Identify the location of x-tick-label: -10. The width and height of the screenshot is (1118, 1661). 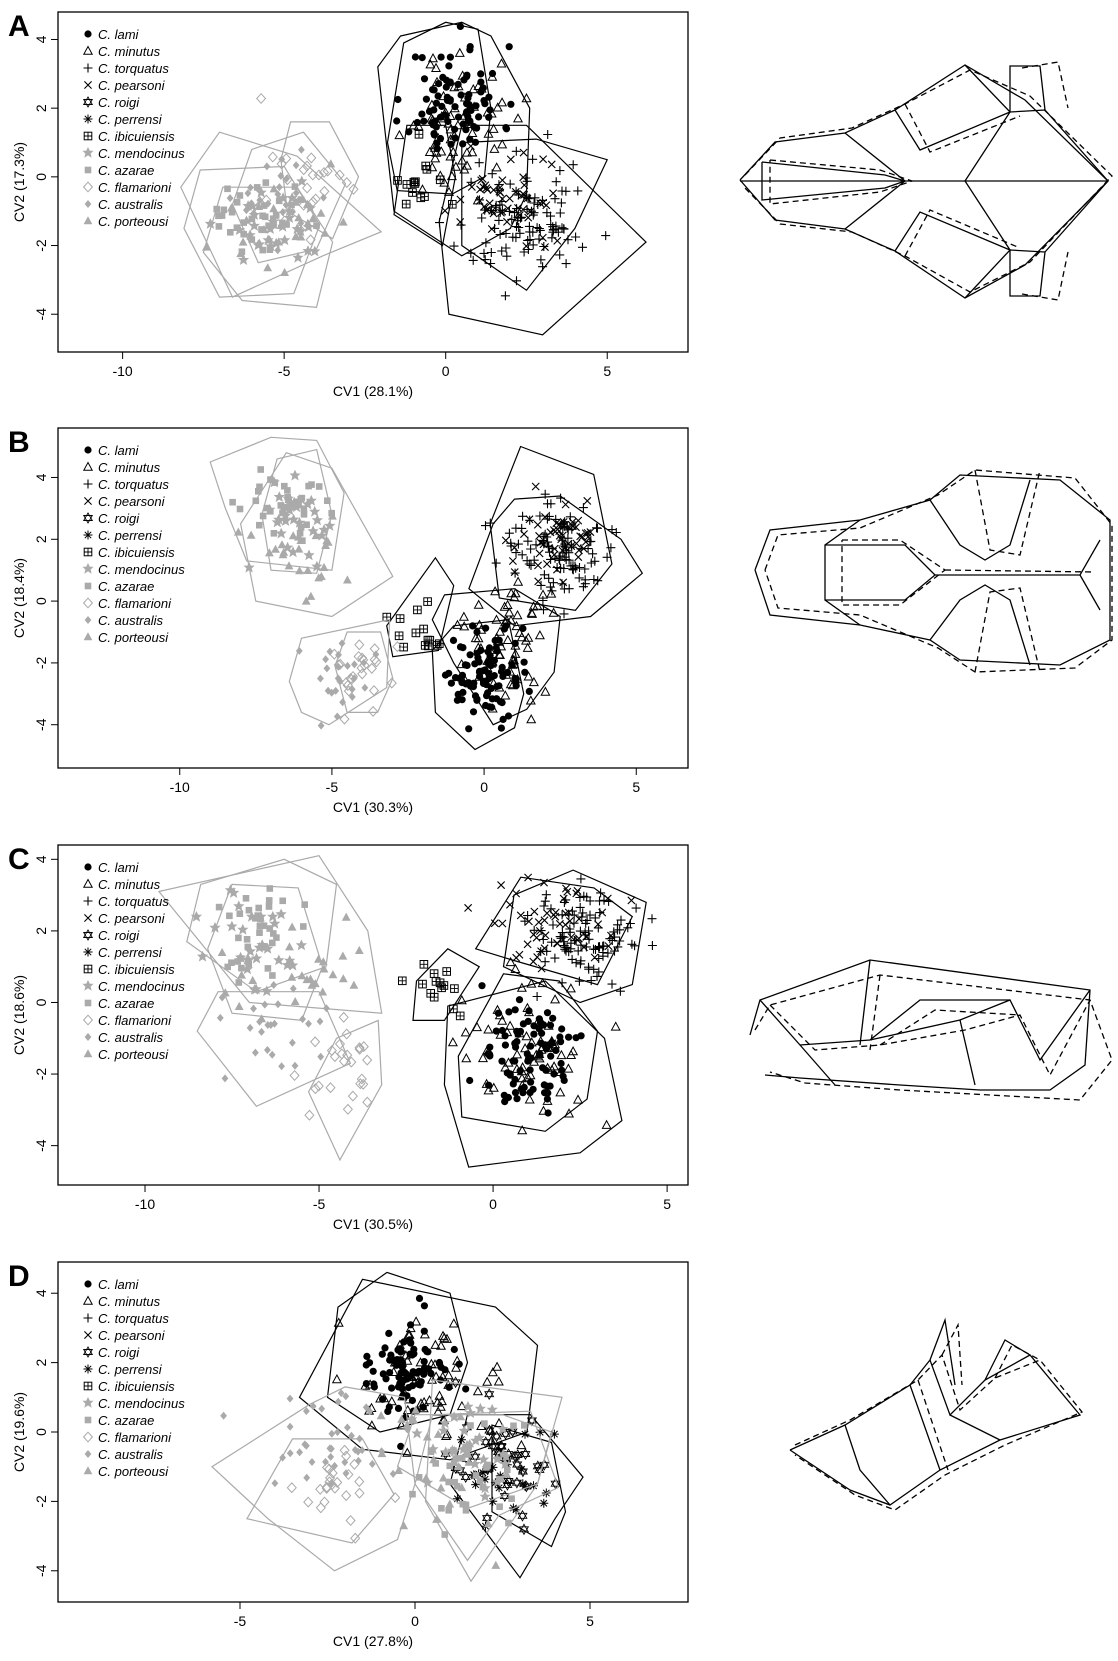
(180, 787).